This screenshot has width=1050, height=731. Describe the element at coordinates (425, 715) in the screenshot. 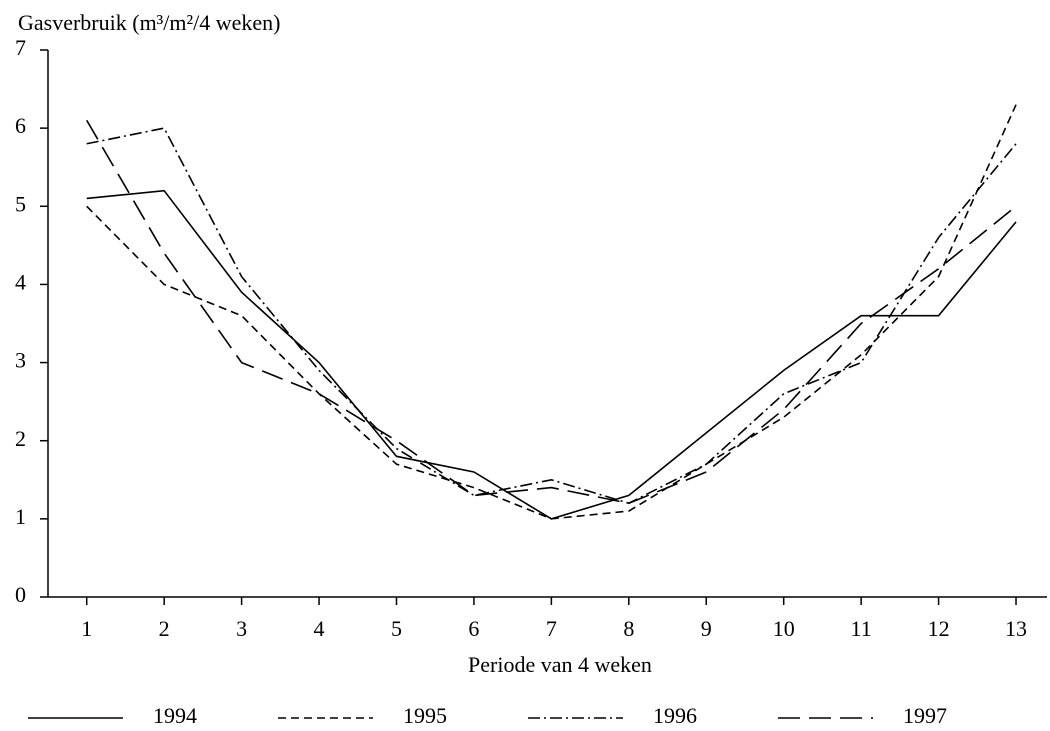

I see `legend-label: 1995` at that location.